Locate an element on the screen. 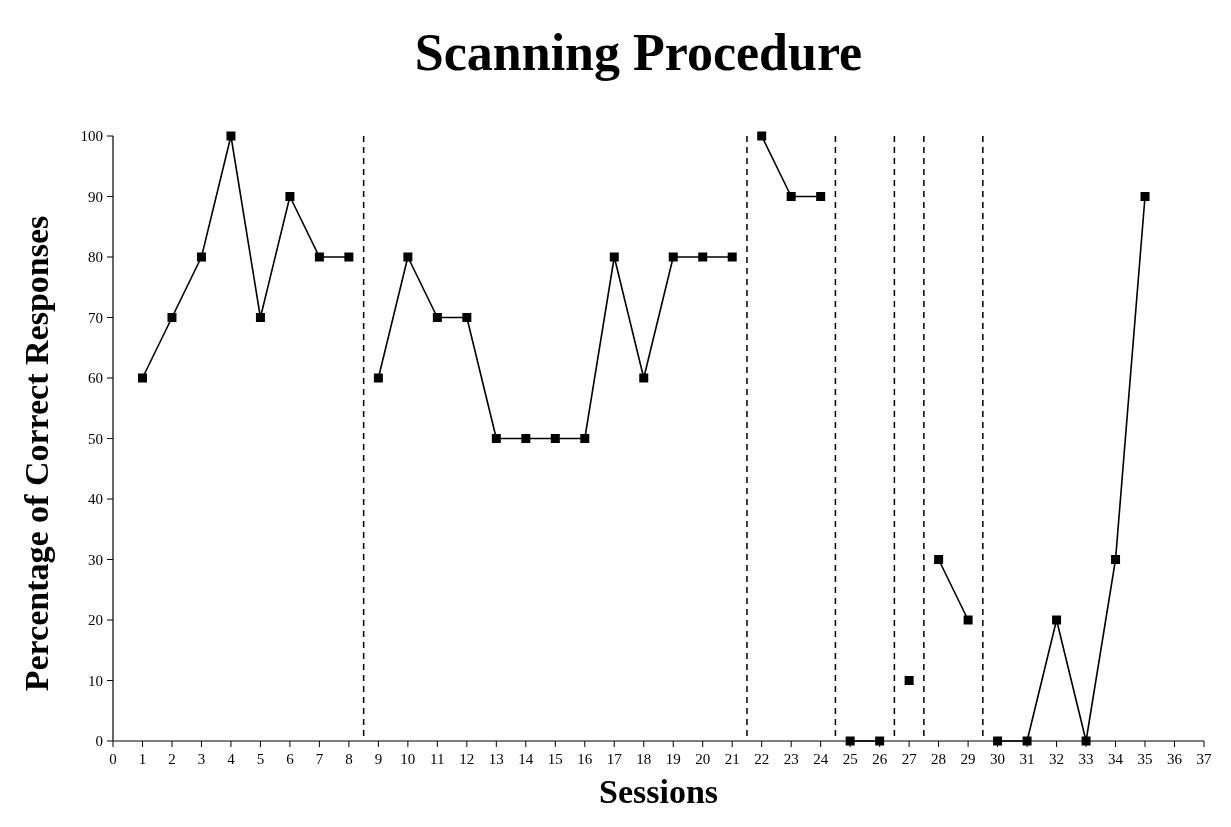  x-tick-label: 35 is located at coordinates (1145, 759).